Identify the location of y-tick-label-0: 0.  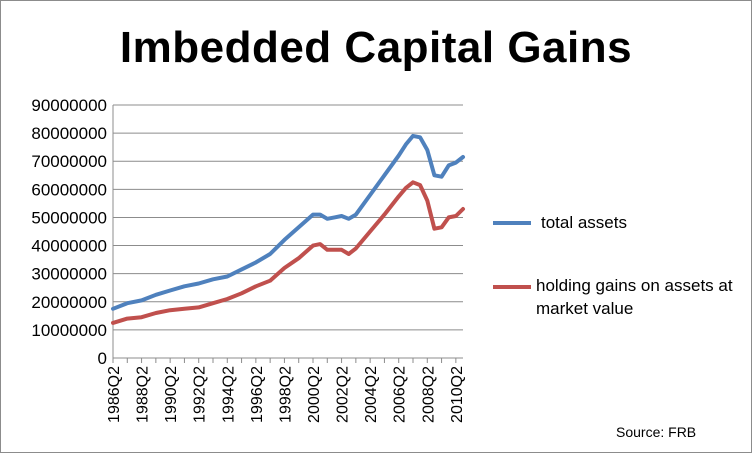
(102, 358).